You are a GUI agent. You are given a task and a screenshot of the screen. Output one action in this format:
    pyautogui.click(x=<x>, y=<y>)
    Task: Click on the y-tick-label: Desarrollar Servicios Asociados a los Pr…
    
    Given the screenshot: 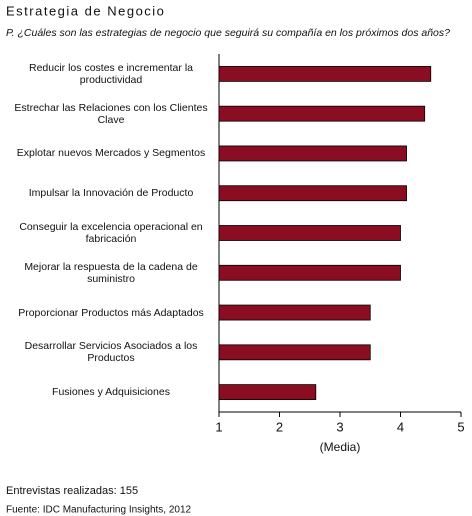 What is the action you would take?
    pyautogui.click(x=111, y=352)
    